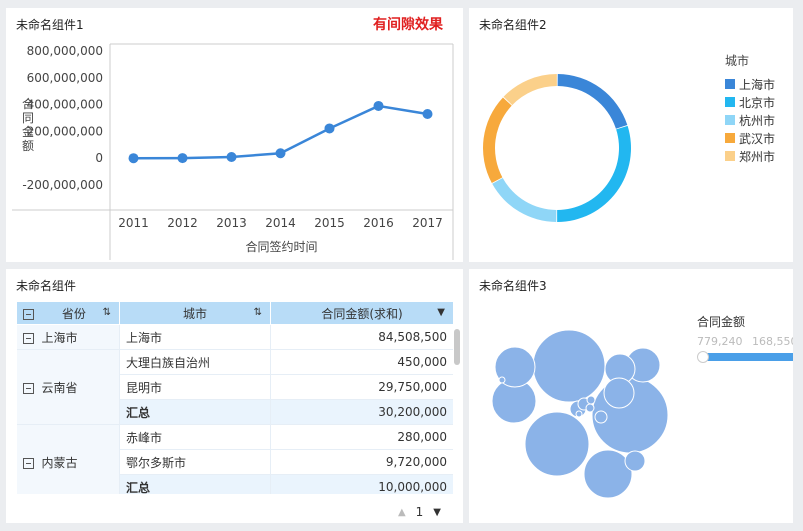  I want to click on amount-cell: 30,200,000, so click(361, 412).